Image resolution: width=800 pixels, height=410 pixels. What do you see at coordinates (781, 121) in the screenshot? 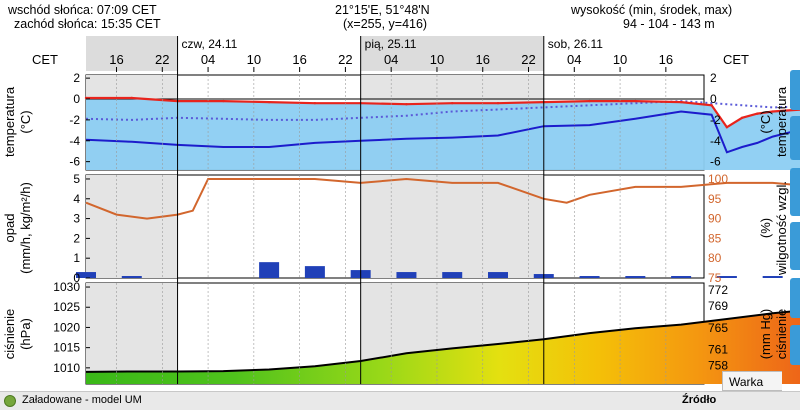
I see `temperature-axis-title-right: temperatura` at bounding box center [781, 121].